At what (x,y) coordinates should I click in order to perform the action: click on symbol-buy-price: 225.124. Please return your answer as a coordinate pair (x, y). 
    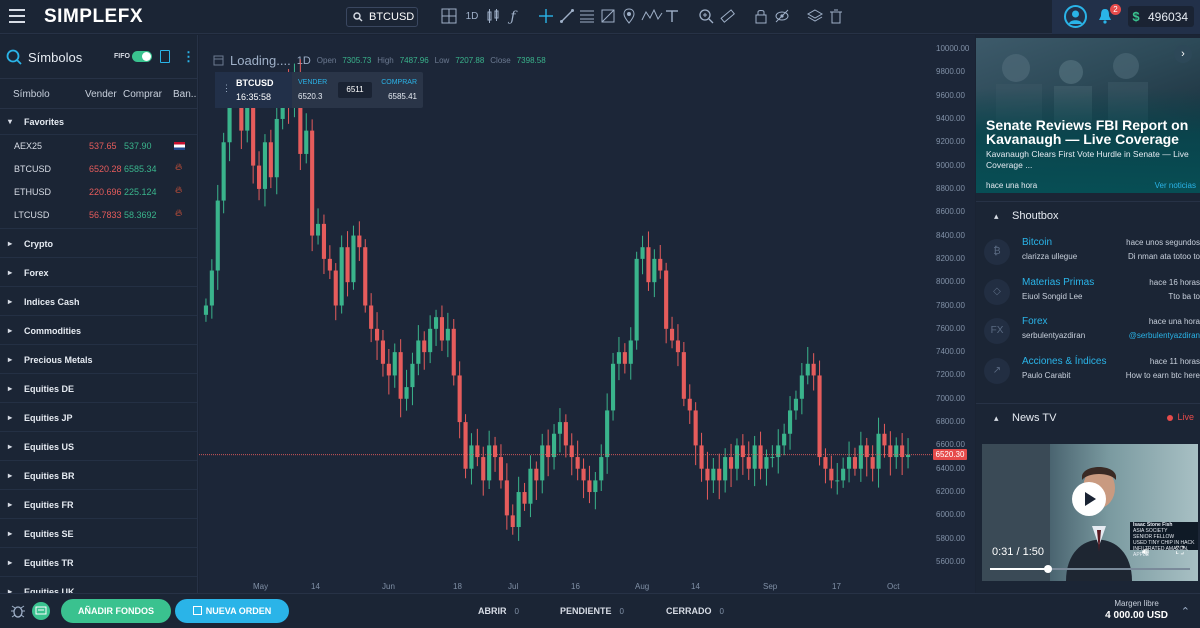
    Looking at the image, I should click on (140, 192).